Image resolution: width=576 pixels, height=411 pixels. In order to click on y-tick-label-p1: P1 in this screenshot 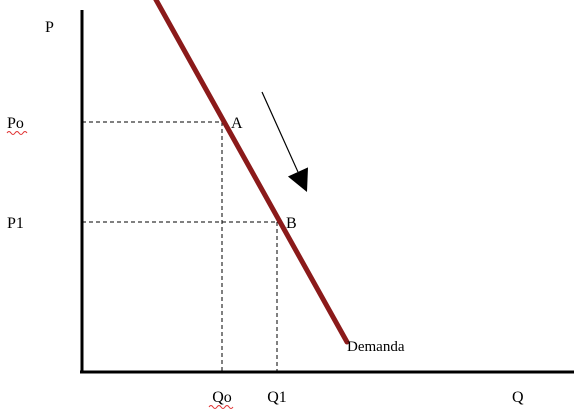, I will do `click(15, 223)`.